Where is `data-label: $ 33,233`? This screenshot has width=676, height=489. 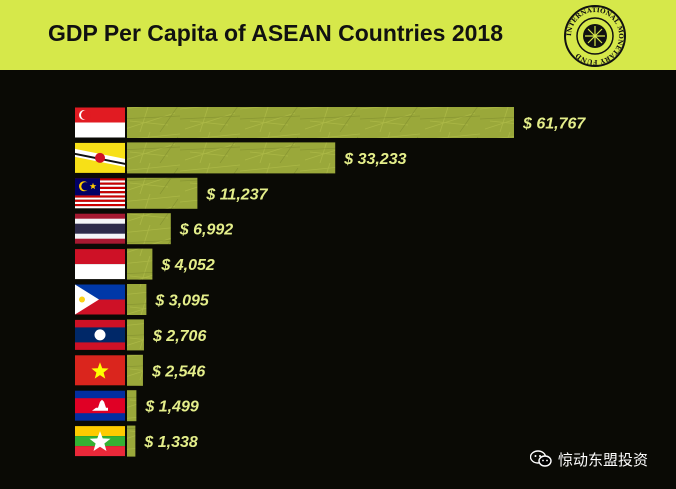
data-label: $ 33,233 is located at coordinates (374, 159).